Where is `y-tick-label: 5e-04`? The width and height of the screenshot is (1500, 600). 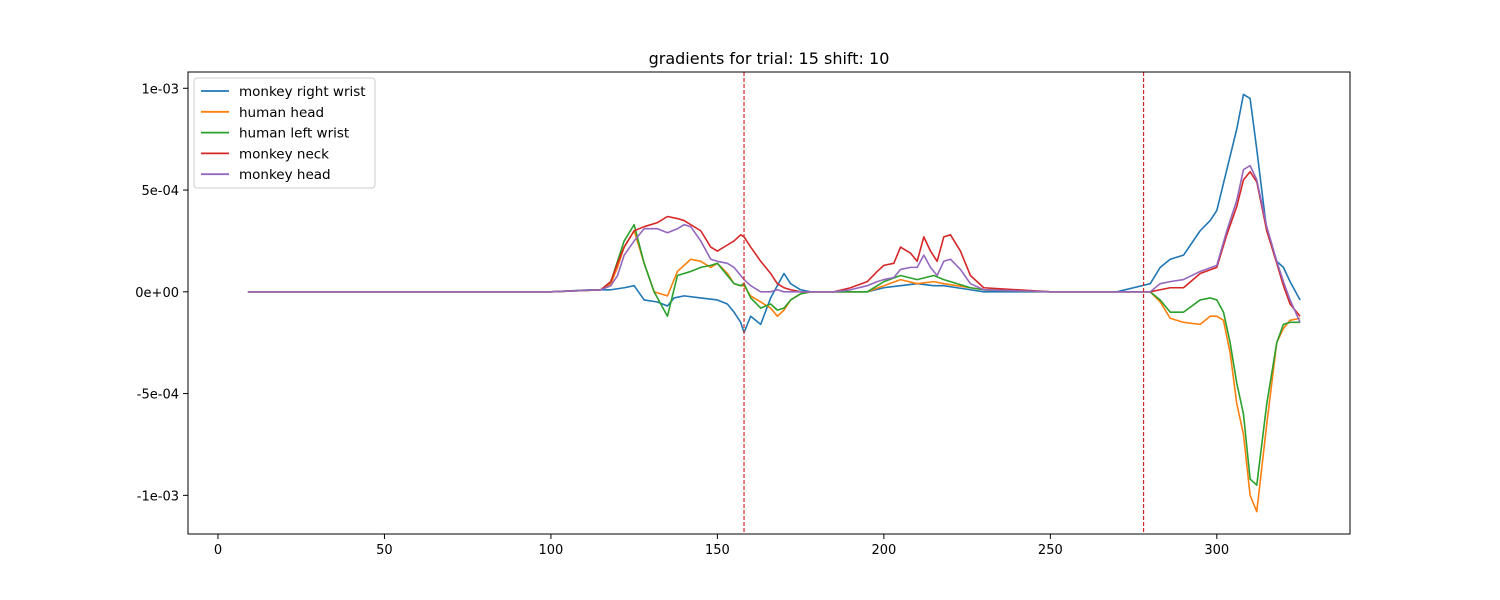
y-tick-label: 5e-04 is located at coordinates (160, 191).